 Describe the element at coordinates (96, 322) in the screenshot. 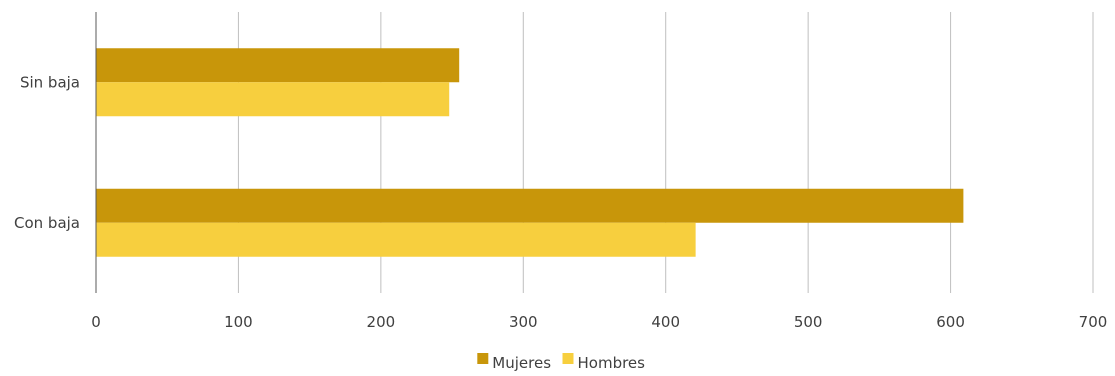

I see `x-tick-label: 0` at that location.